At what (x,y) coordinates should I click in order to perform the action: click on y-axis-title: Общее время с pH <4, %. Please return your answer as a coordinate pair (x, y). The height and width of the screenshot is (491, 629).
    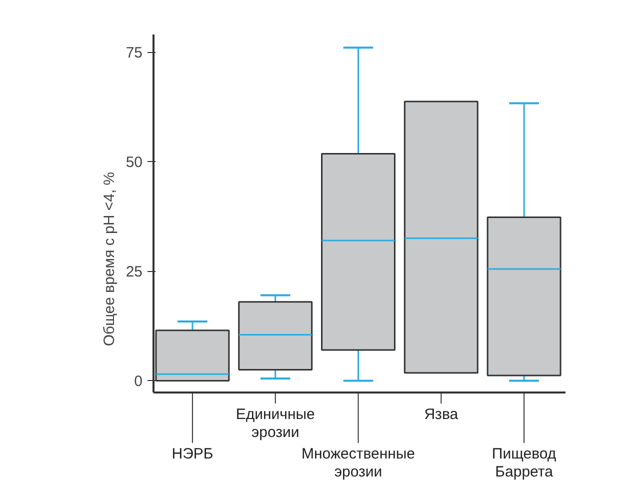
    Looking at the image, I should click on (109, 259).